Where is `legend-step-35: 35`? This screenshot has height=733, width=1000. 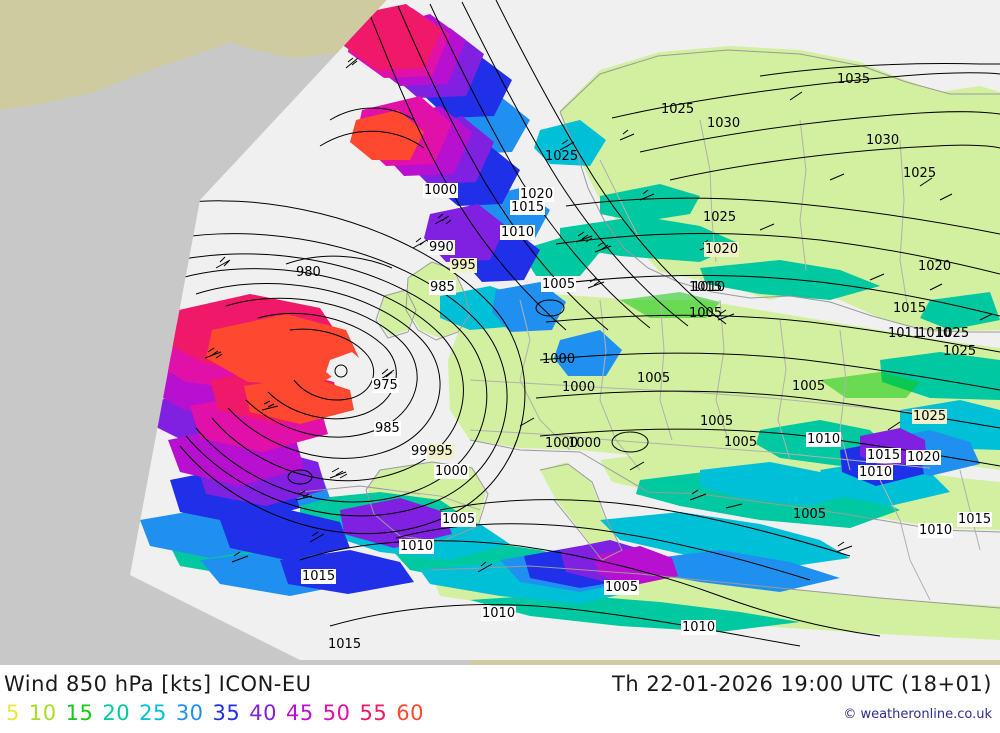 legend-step-35: 35 is located at coordinates (226, 713).